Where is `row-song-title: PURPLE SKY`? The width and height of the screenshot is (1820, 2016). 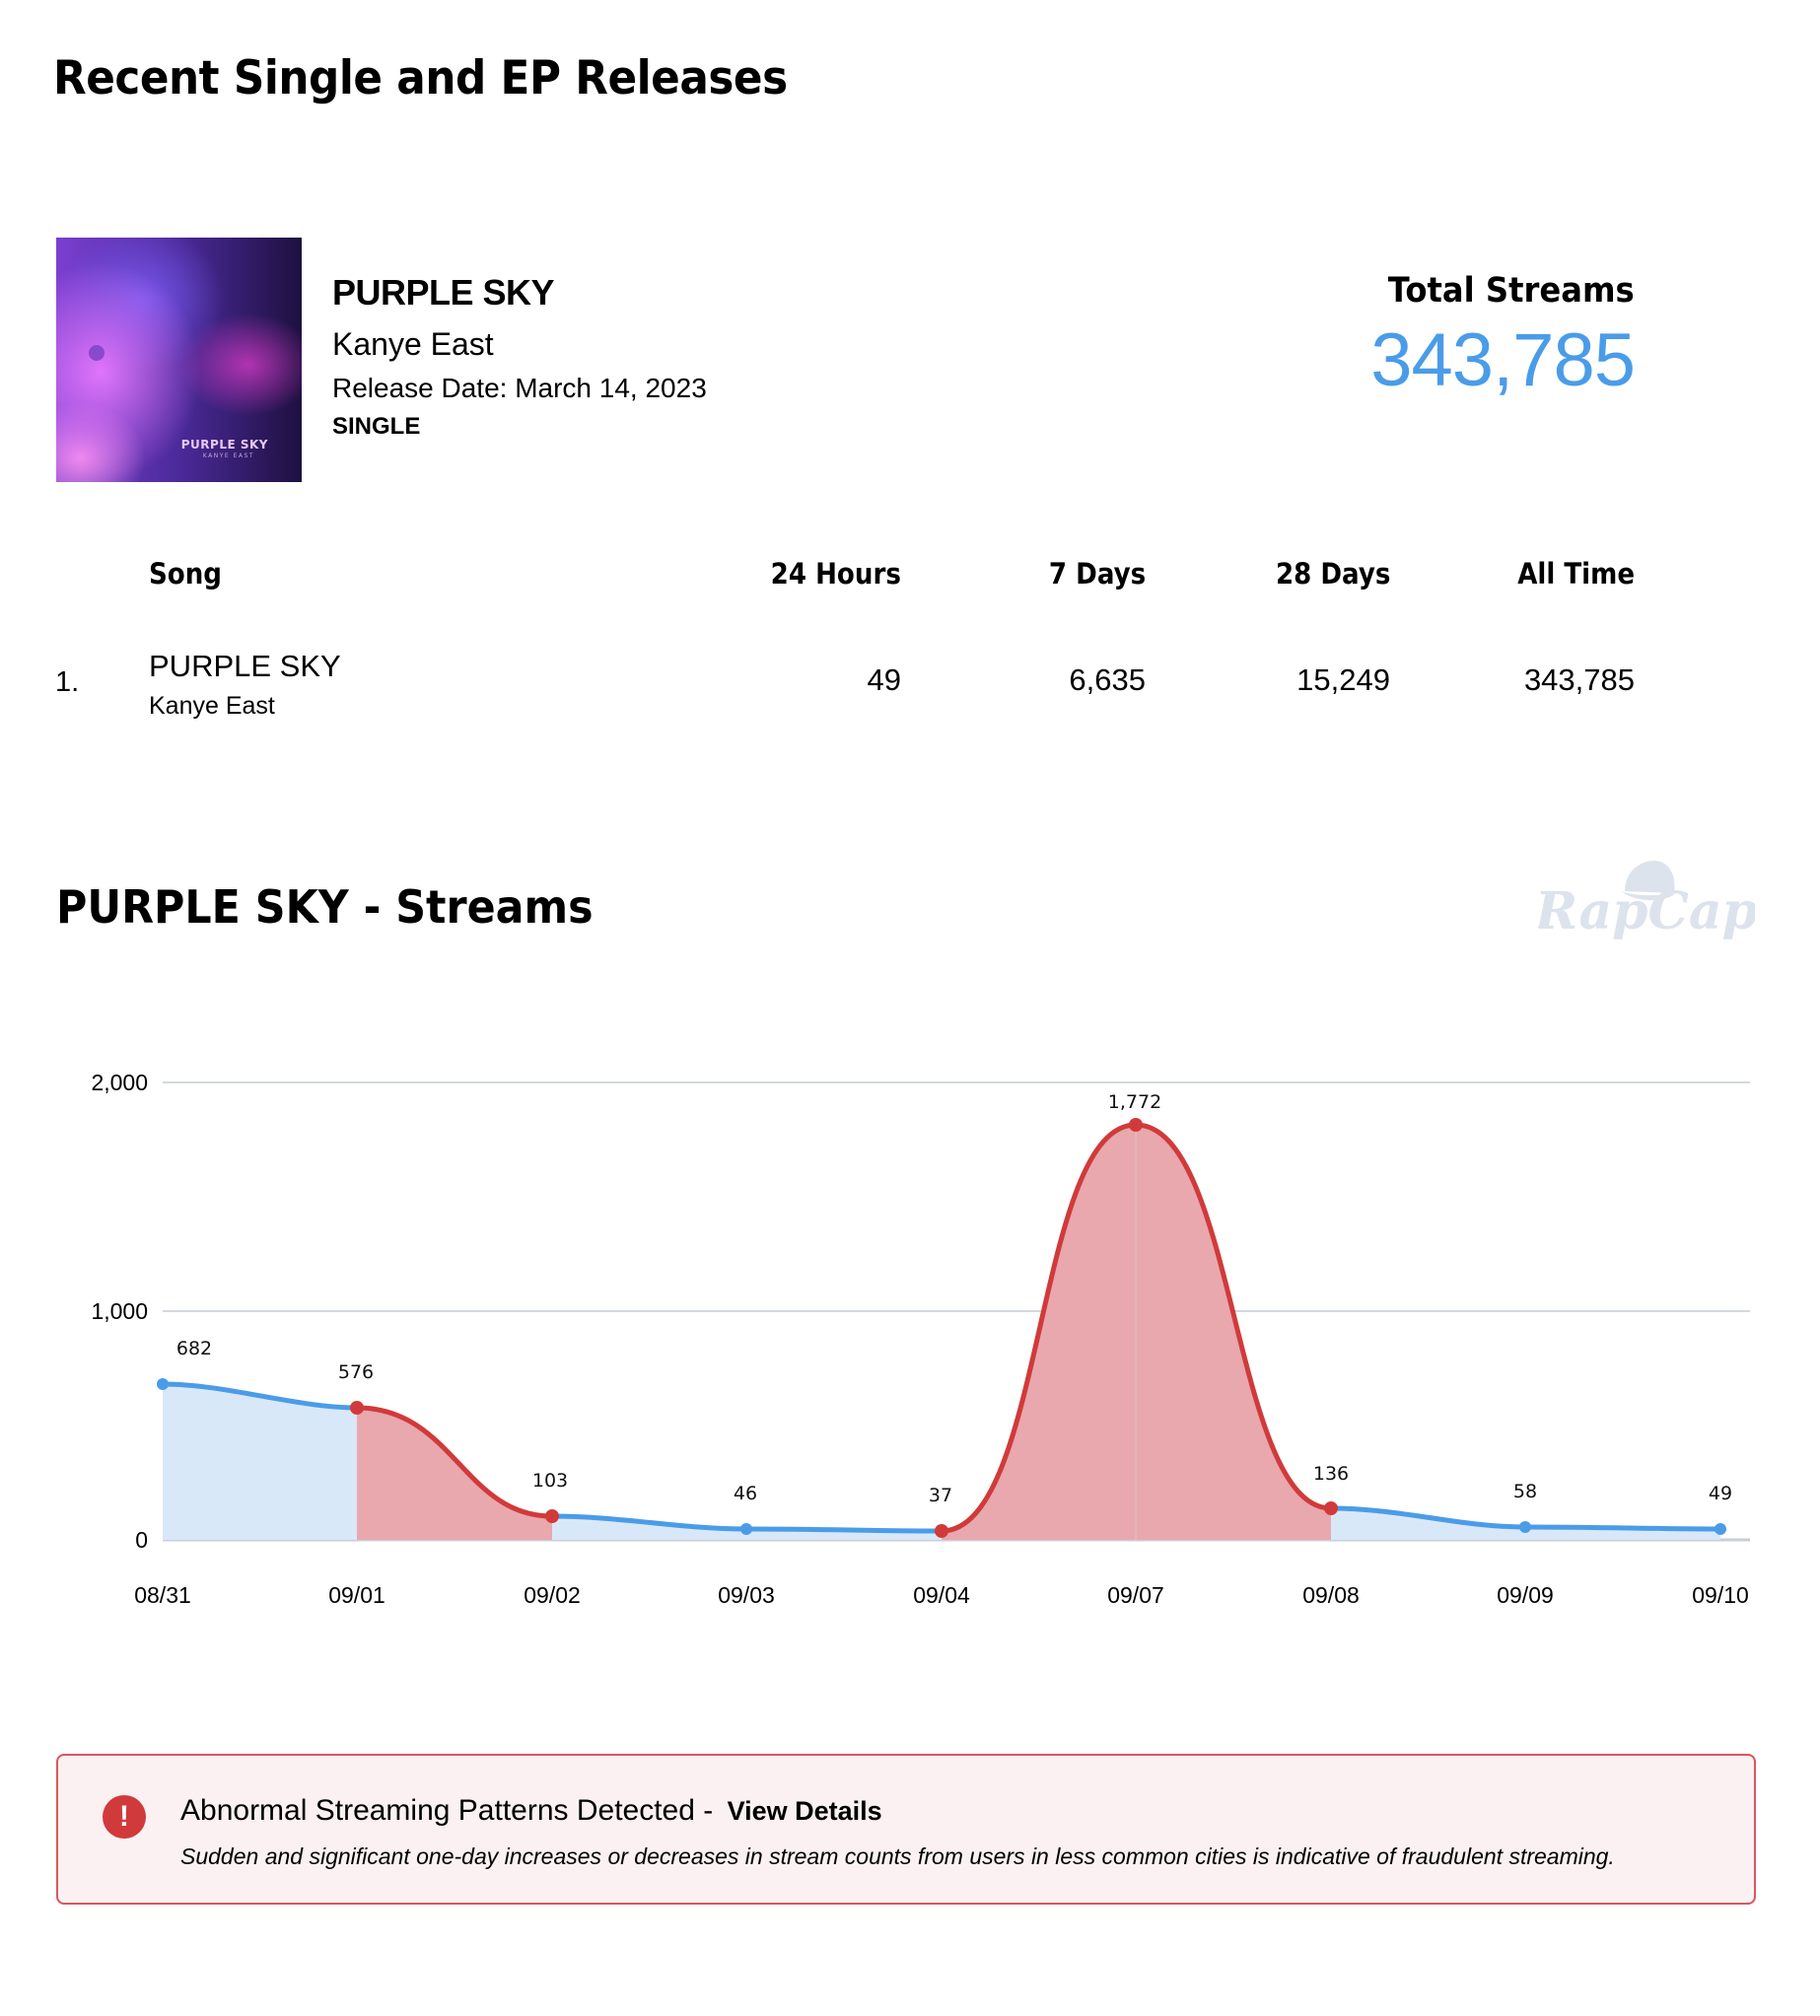
row-song-title: PURPLE SKY is located at coordinates (245, 666).